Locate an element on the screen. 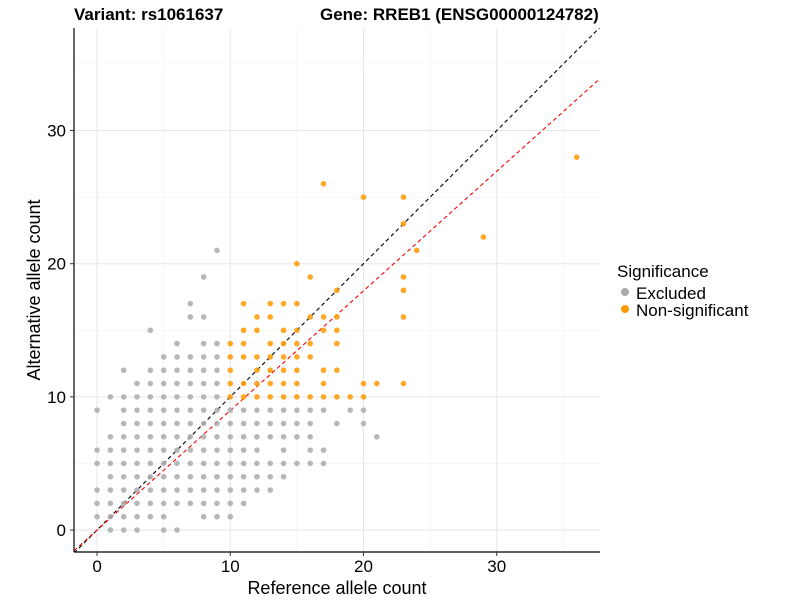 This screenshot has height=600, width=800. title-variant: Variant: rs1061637 is located at coordinates (148, 14).